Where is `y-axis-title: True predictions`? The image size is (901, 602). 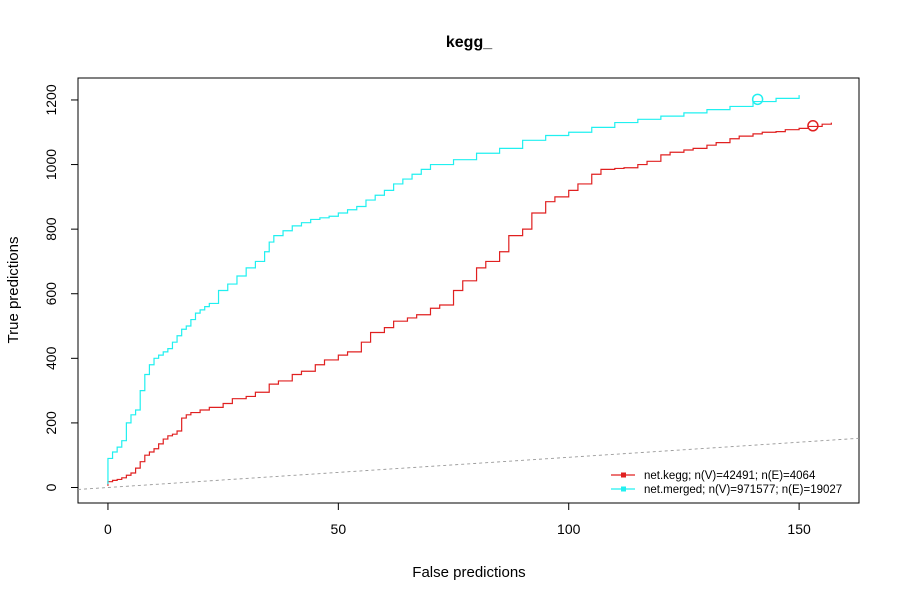 y-axis-title: True predictions is located at coordinates (13, 290).